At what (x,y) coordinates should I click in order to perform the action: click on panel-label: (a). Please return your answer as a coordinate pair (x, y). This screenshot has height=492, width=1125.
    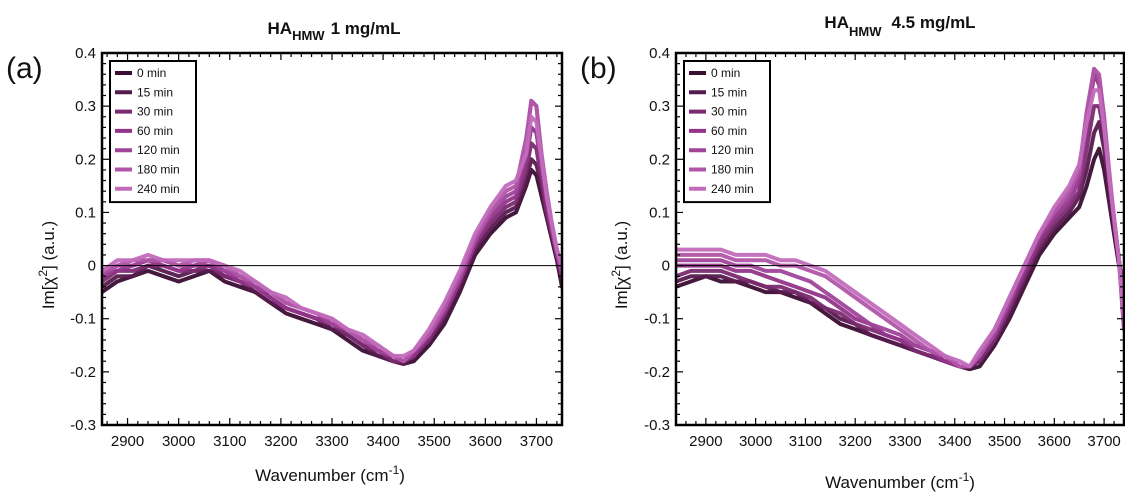
    Looking at the image, I should click on (24, 68).